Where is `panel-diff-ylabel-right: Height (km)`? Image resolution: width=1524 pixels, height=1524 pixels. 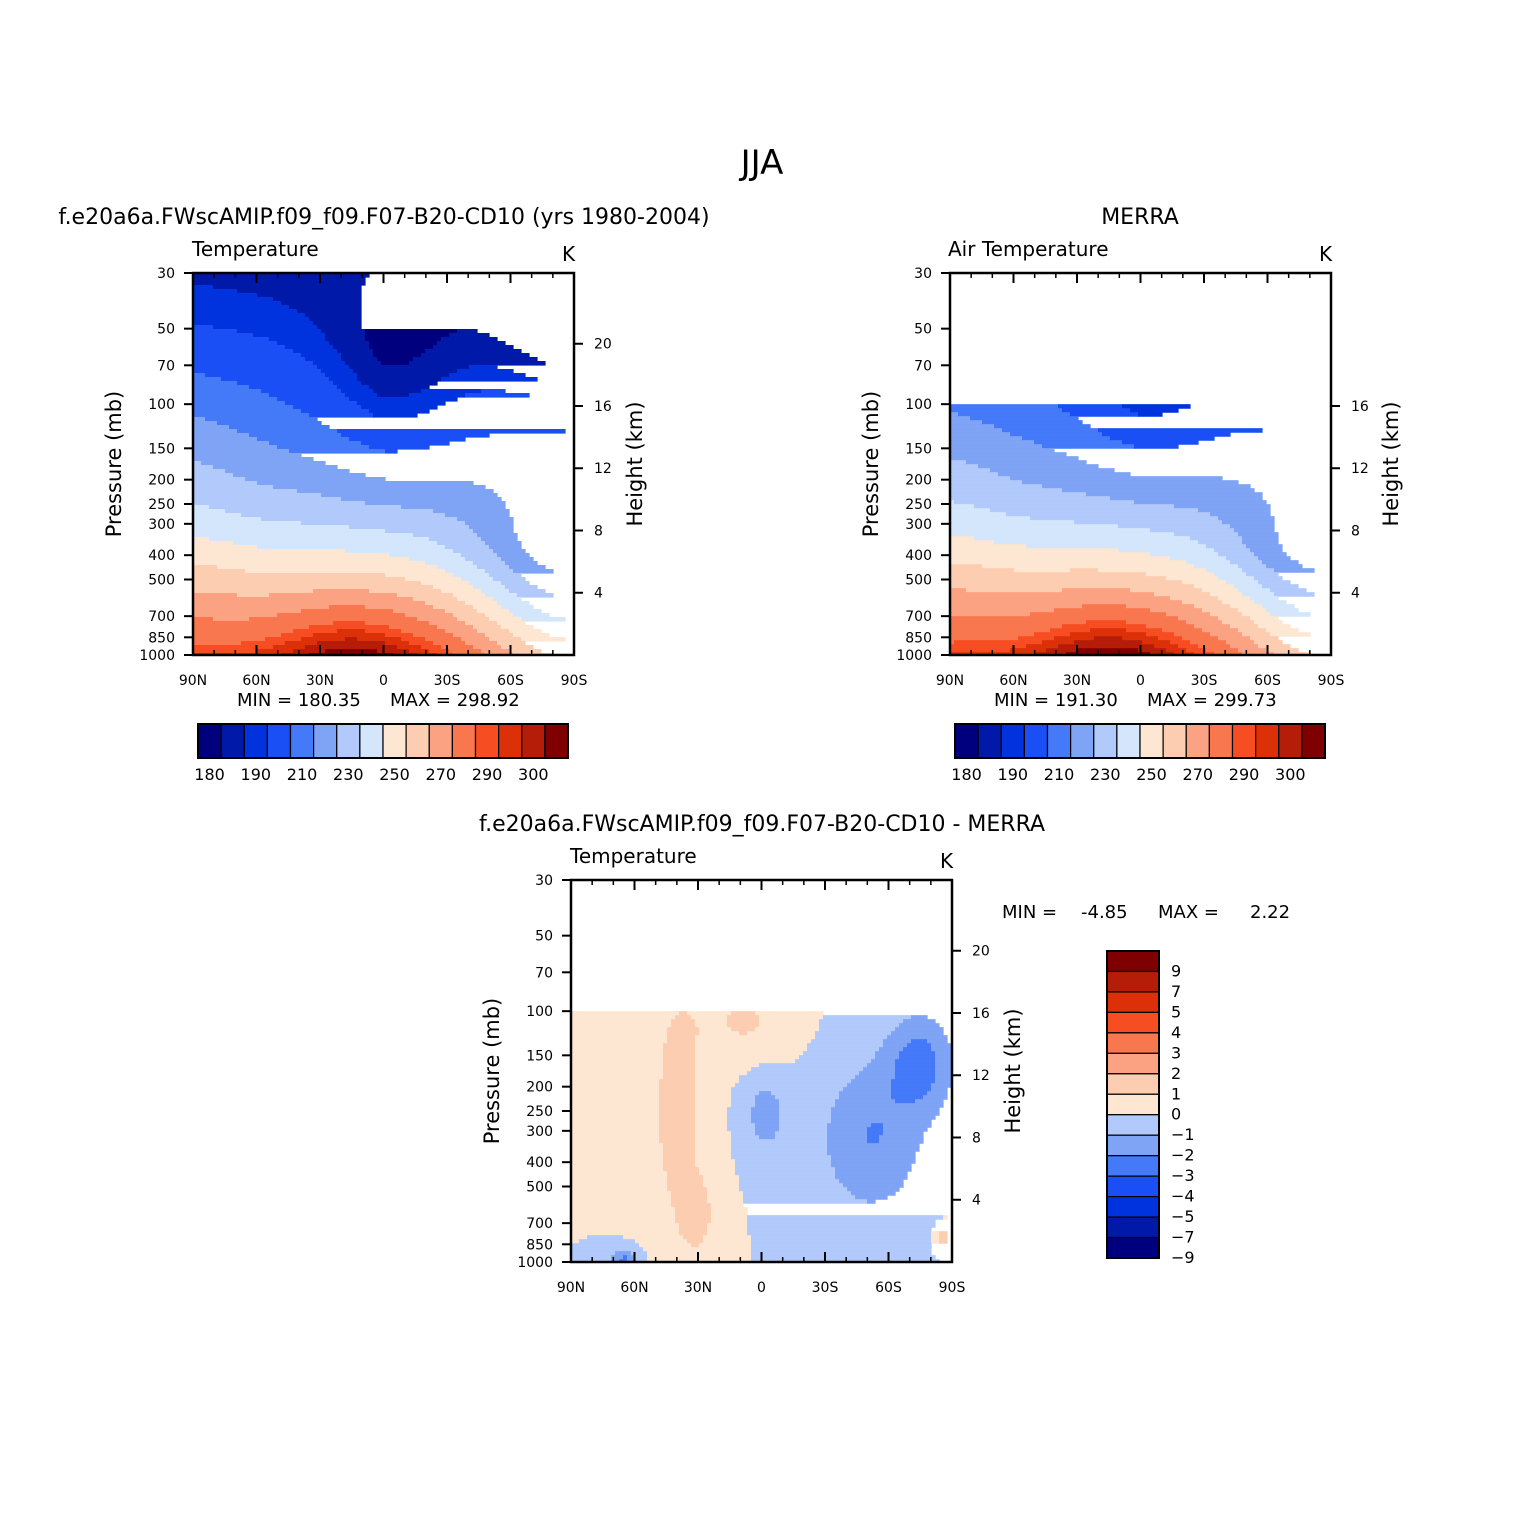
panel-diff-ylabel-right: Height (km) is located at coordinates (1013, 1070).